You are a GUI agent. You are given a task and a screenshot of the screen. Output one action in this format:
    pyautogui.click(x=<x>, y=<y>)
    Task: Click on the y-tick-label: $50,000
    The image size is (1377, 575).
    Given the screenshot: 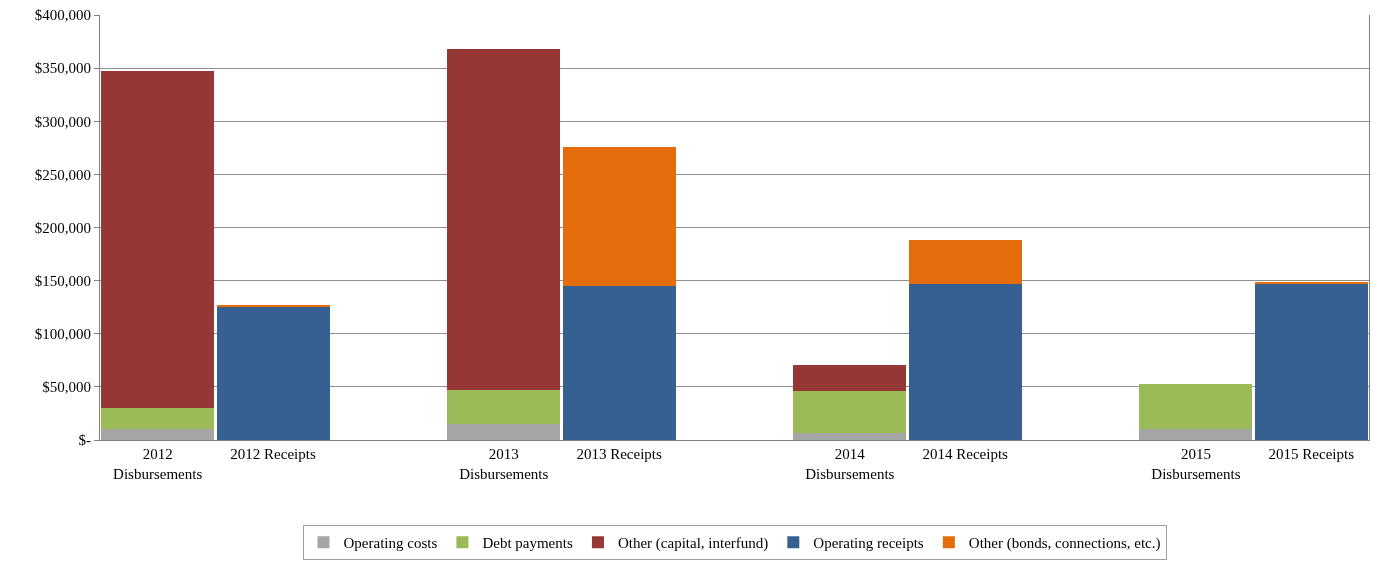 What is the action you would take?
    pyautogui.click(x=66, y=387)
    